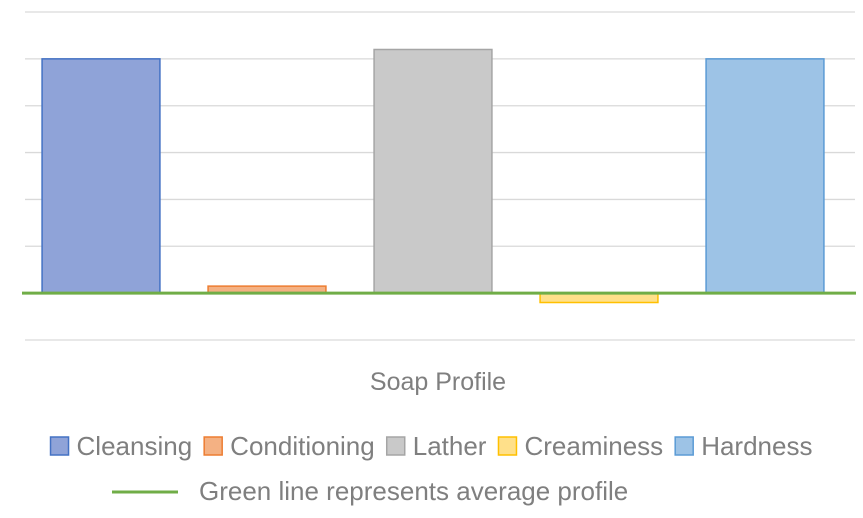 The width and height of the screenshot is (863, 518). I want to click on legend-item-hardness: Hardness, so click(743, 446).